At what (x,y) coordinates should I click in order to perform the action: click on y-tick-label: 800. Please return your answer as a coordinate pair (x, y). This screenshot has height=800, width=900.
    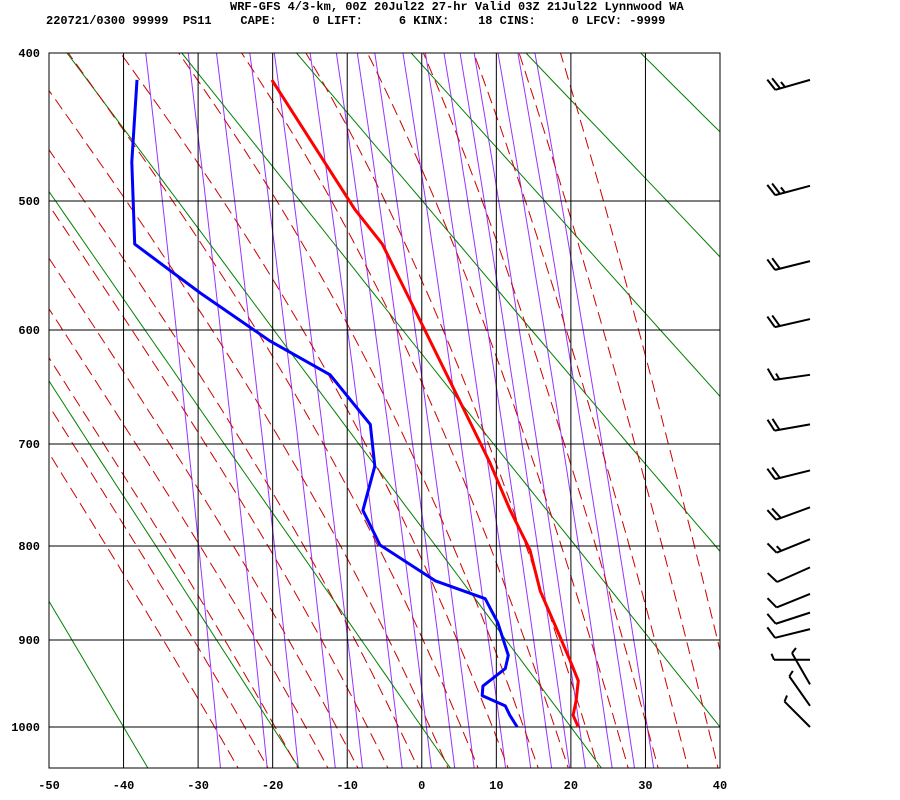
    Looking at the image, I should click on (29, 547).